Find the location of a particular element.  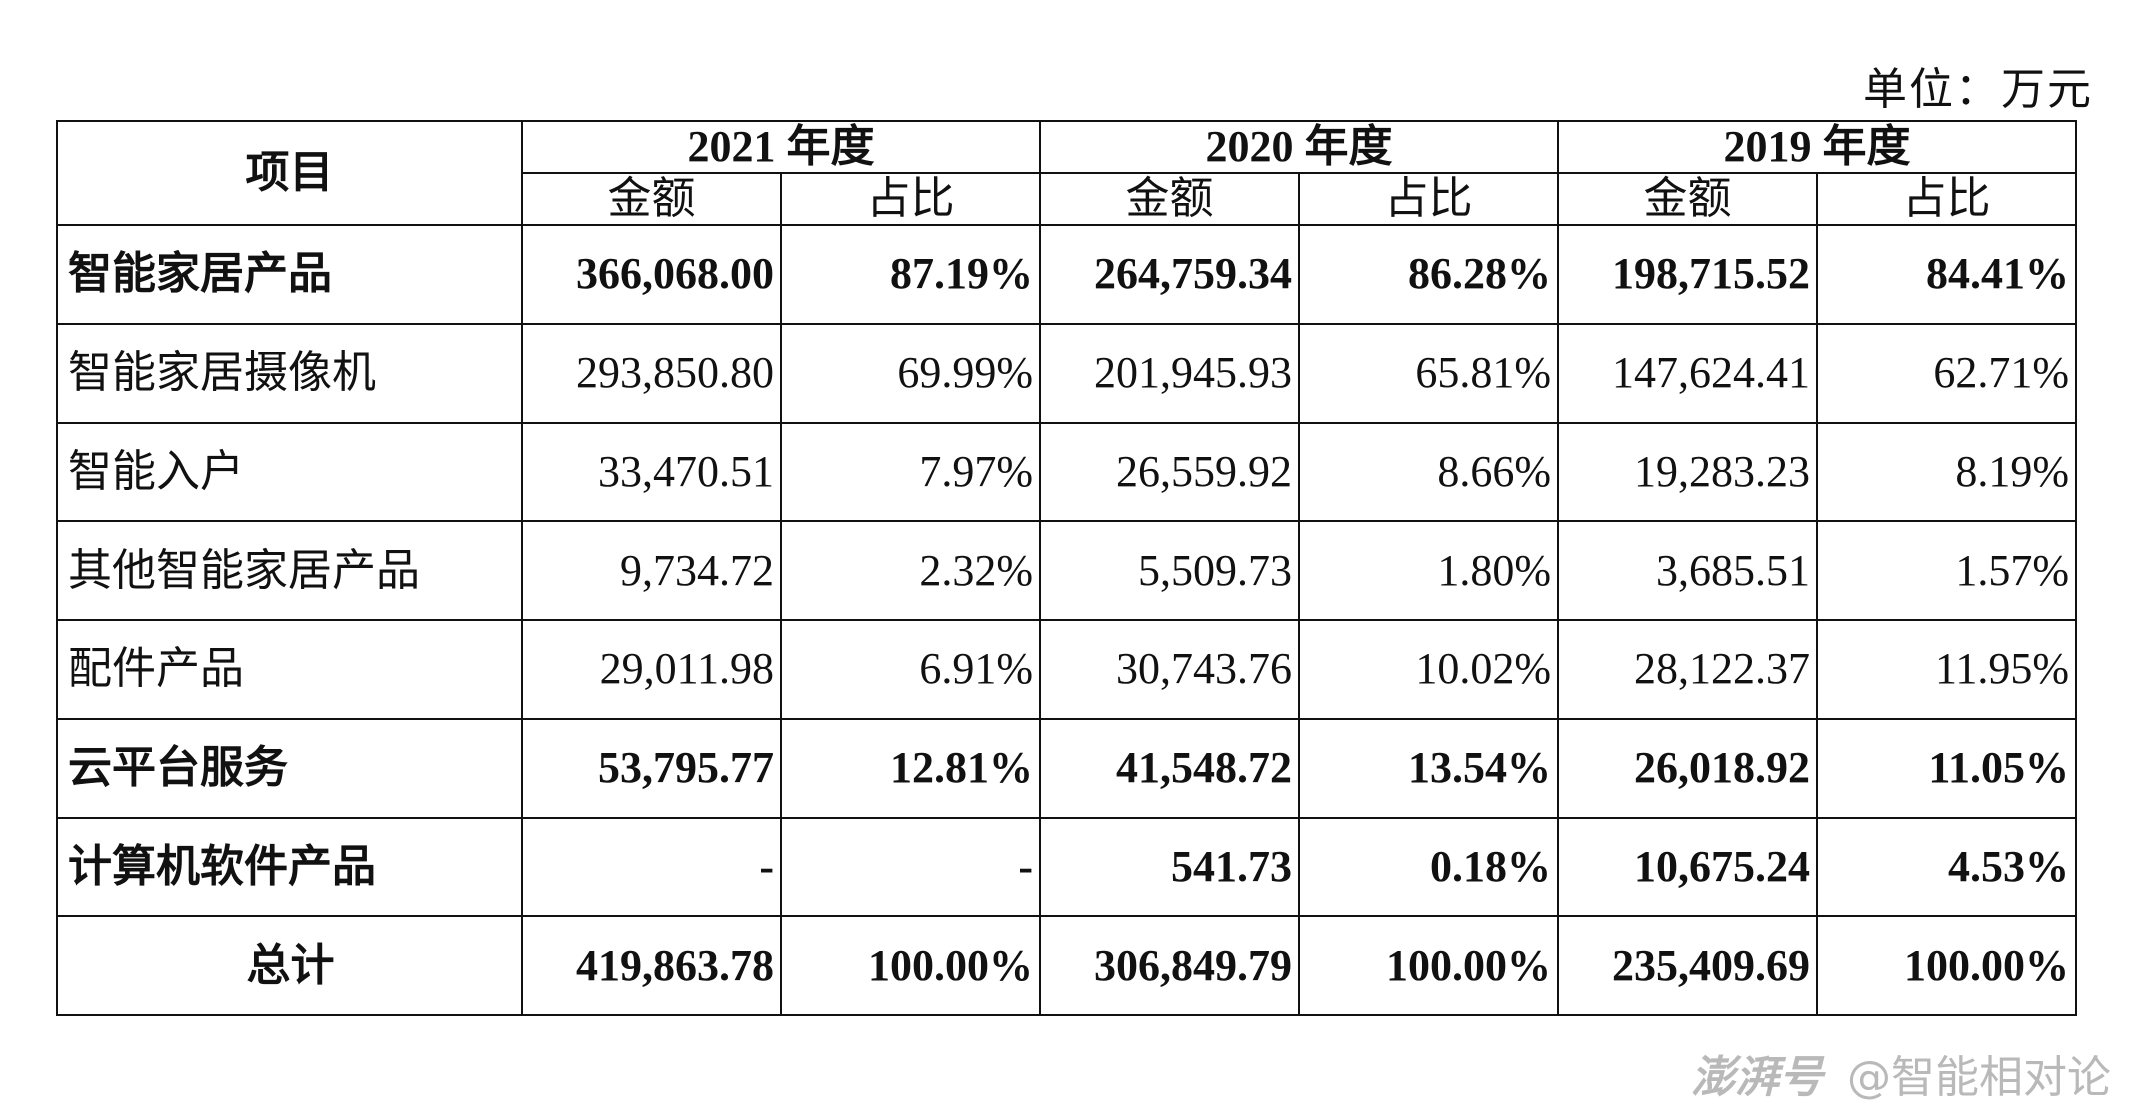

cell-ratio-2019: 1.57% is located at coordinates (1946, 570).